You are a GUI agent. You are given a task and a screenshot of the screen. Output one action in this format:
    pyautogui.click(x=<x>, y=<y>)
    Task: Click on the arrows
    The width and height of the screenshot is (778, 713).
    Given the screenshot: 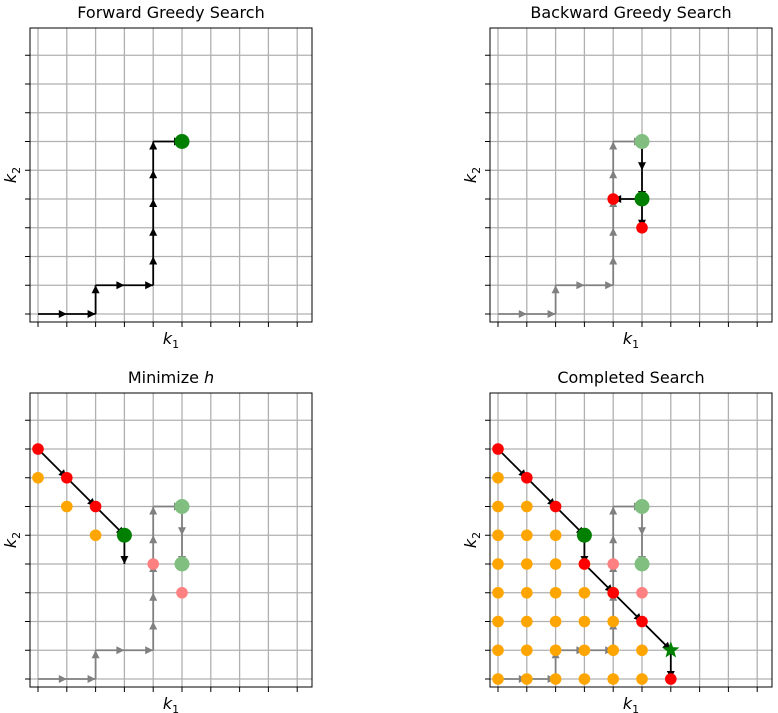 What is the action you would take?
    pyautogui.click(x=111, y=565)
    